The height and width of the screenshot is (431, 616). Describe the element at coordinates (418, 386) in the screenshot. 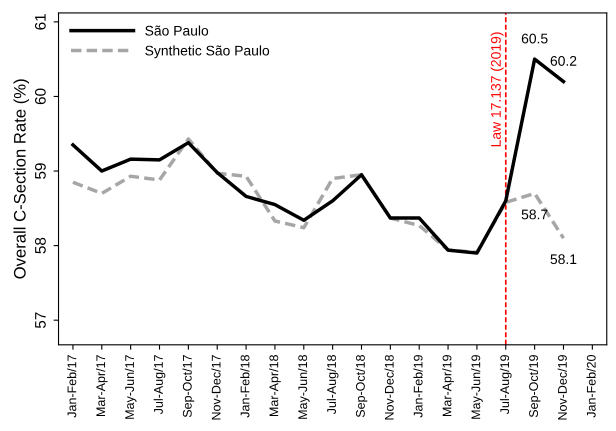

I see `x-tick-label: Jan-Feb/19` at that location.